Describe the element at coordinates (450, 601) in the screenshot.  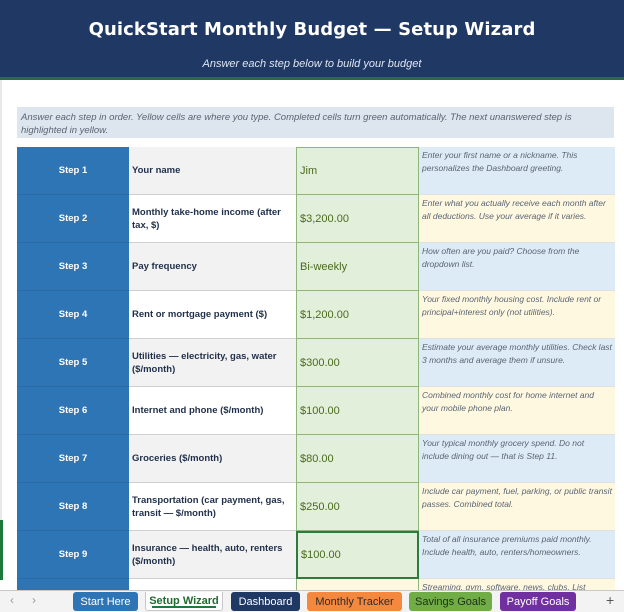
I see `tab-savings-goals: Savings Goals` at that location.